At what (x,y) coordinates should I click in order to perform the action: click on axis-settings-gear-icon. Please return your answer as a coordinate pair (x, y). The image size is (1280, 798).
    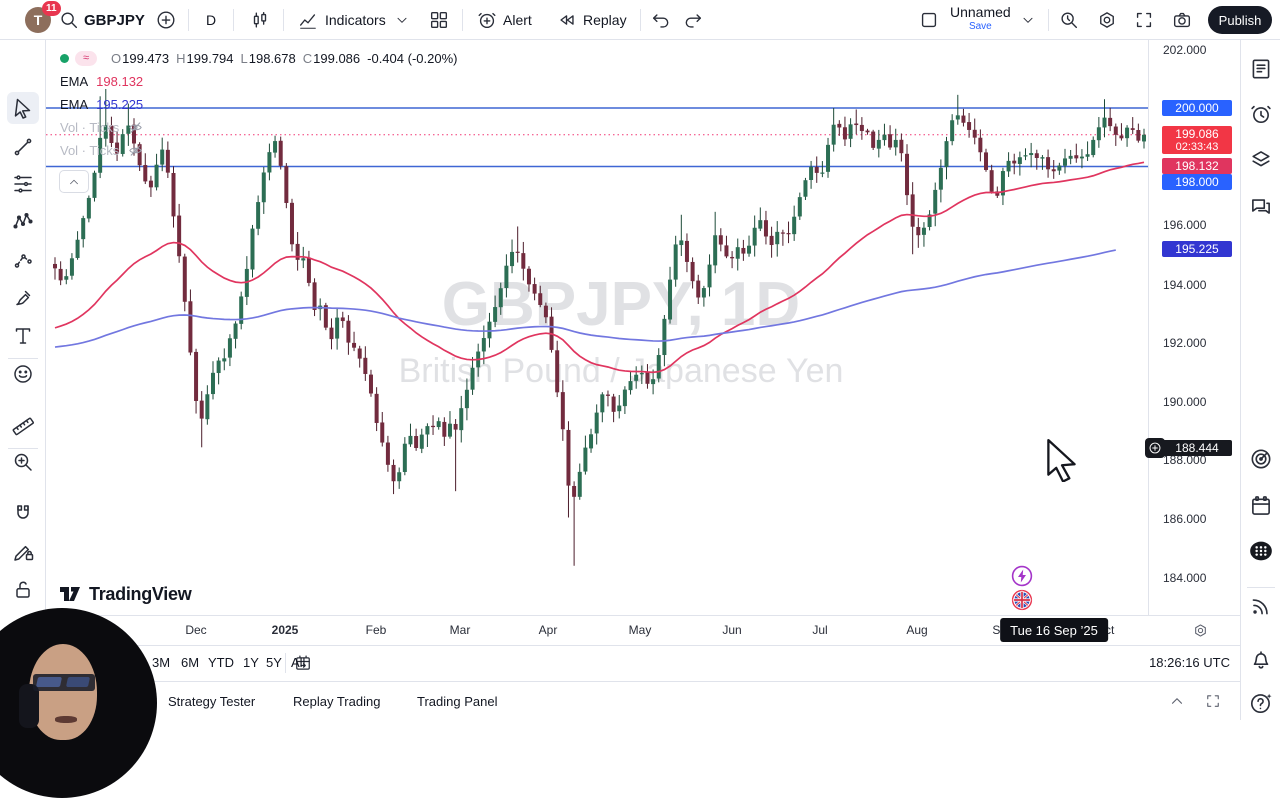
    Looking at the image, I should click on (1200, 630).